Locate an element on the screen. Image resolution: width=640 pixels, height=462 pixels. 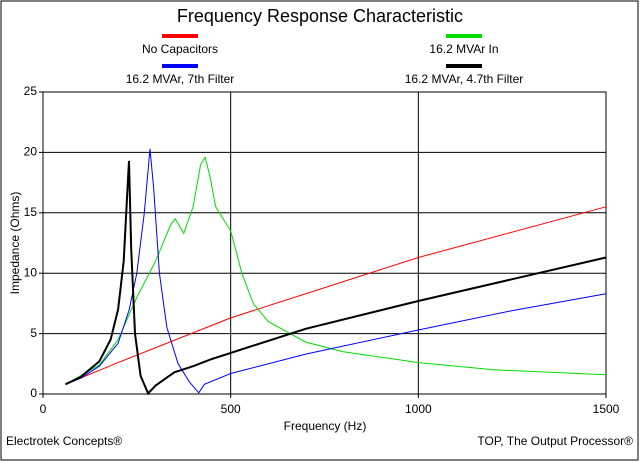
legend-label: No Capacitors is located at coordinates (180, 49).